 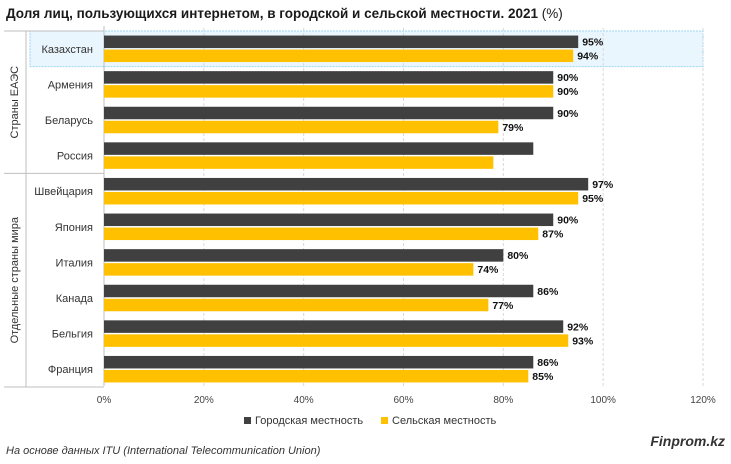 What do you see at coordinates (403, 400) in the screenshot?
I see `x-tick-label: 60%` at bounding box center [403, 400].